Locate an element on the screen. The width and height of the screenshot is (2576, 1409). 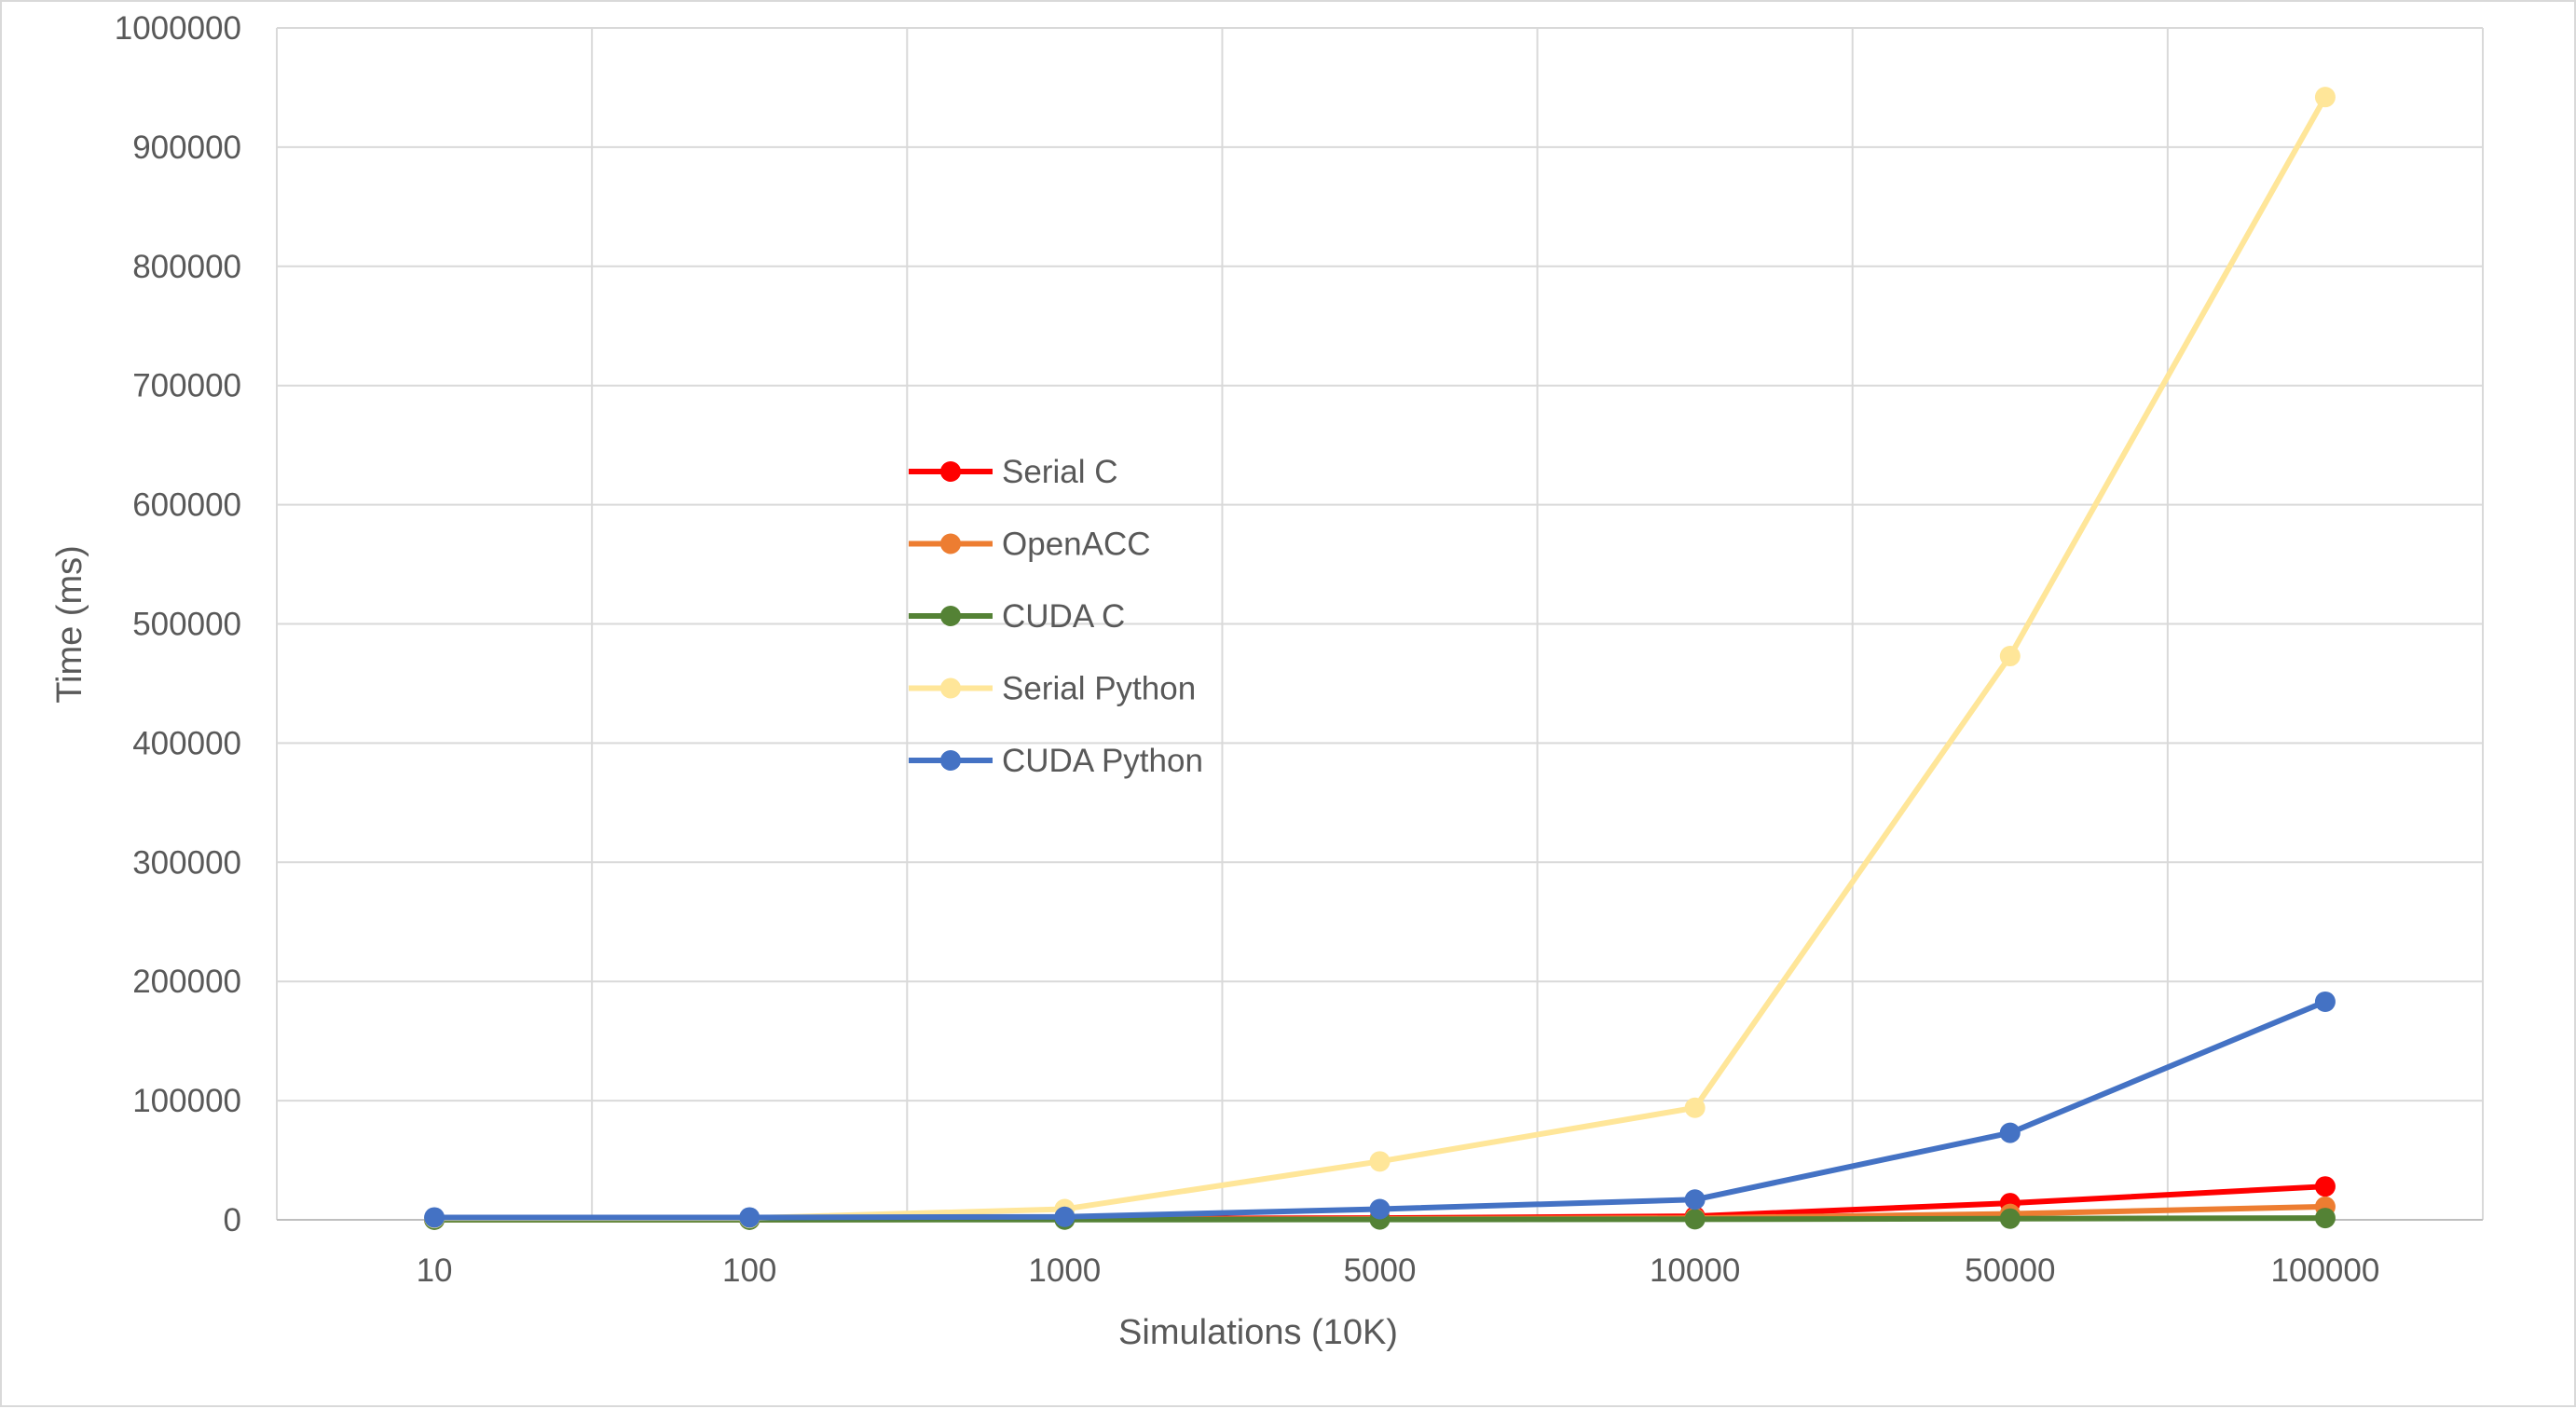
x-tick-label: 1000 is located at coordinates (1064, 1270).